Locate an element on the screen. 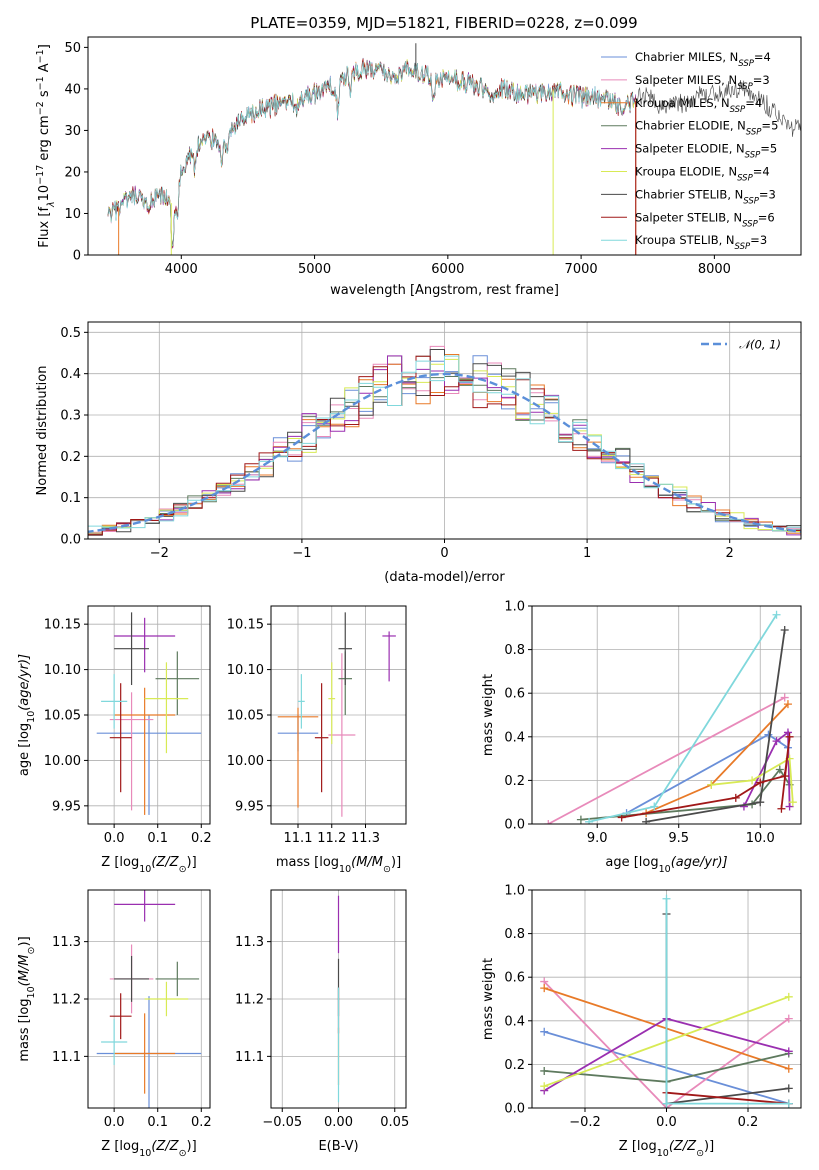  x-tick-label: −1 is located at coordinates (301, 553).